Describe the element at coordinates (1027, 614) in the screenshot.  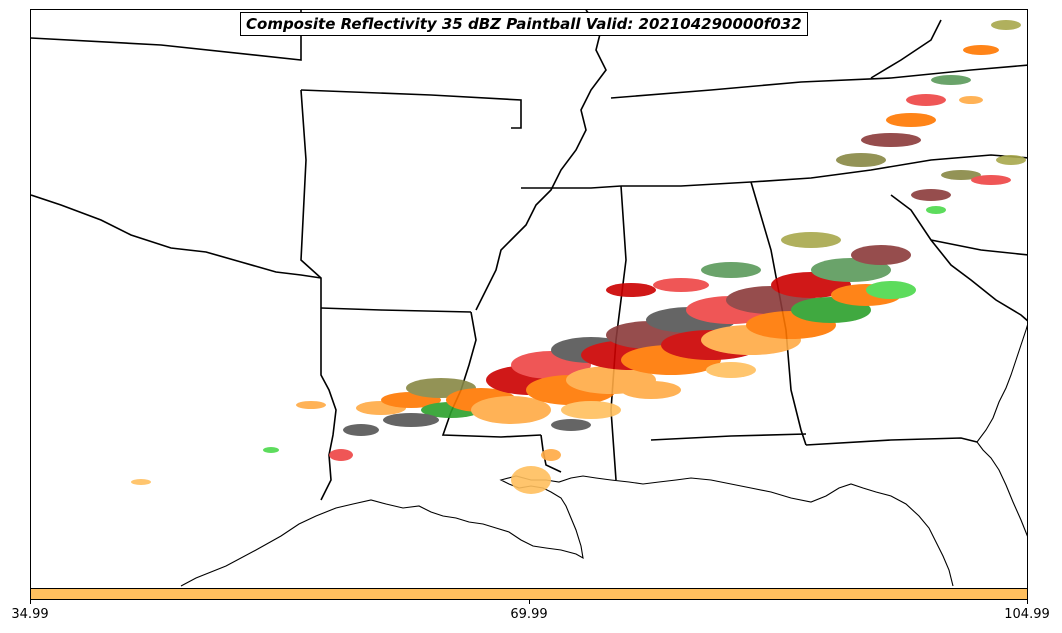
I see `colorbar-tick-label: 104.99` at that location.